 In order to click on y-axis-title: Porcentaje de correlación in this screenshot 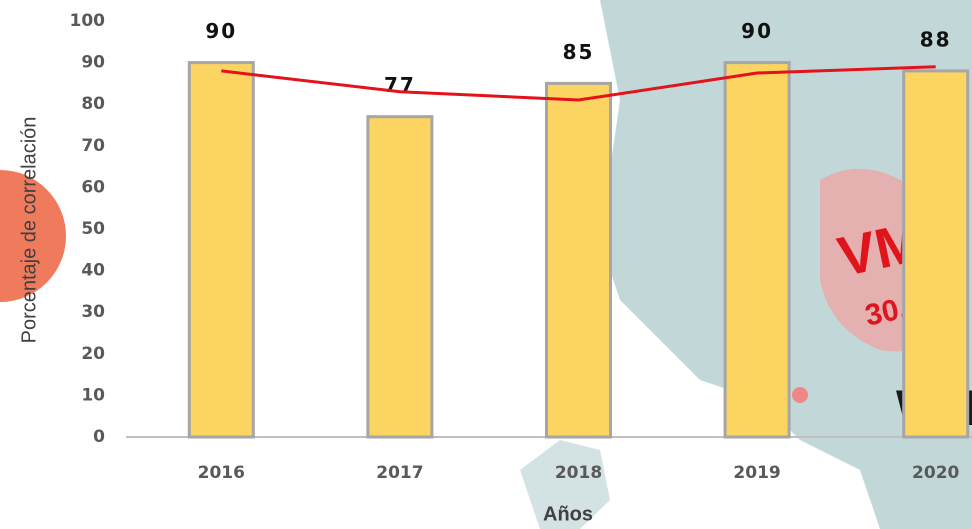, I will do `click(29, 230)`.